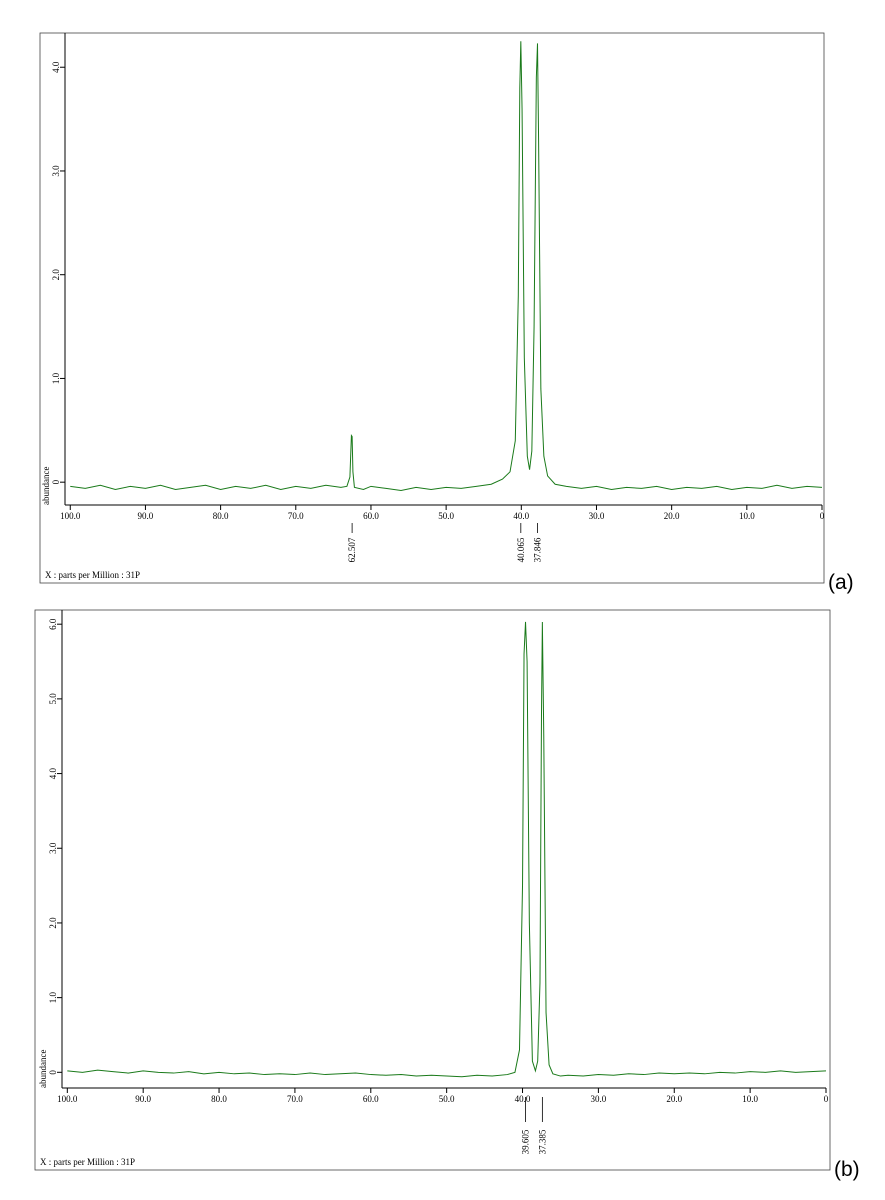 The image size is (885, 1200). Describe the element at coordinates (526, 1141) in the screenshot. I see `peak-label: 39.605` at that location.